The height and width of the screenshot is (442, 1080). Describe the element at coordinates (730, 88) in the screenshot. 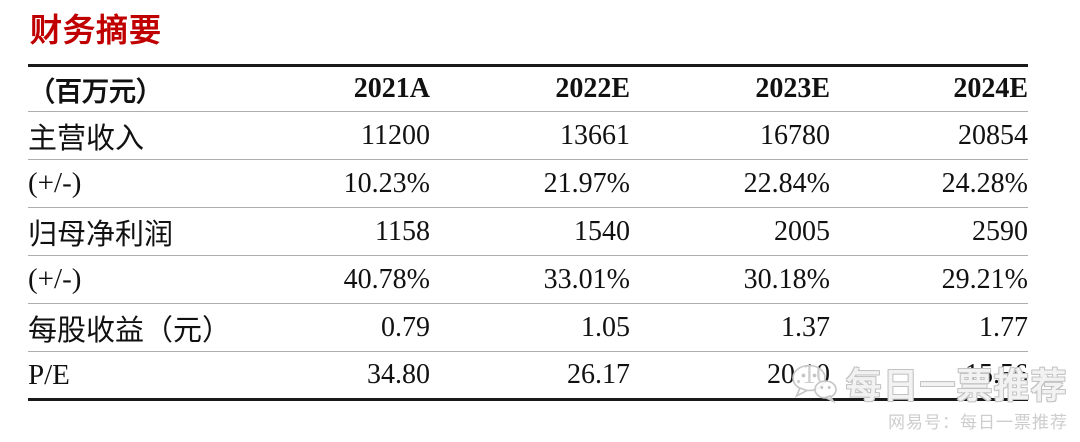

I see `column-header-year: 2023E` at that location.